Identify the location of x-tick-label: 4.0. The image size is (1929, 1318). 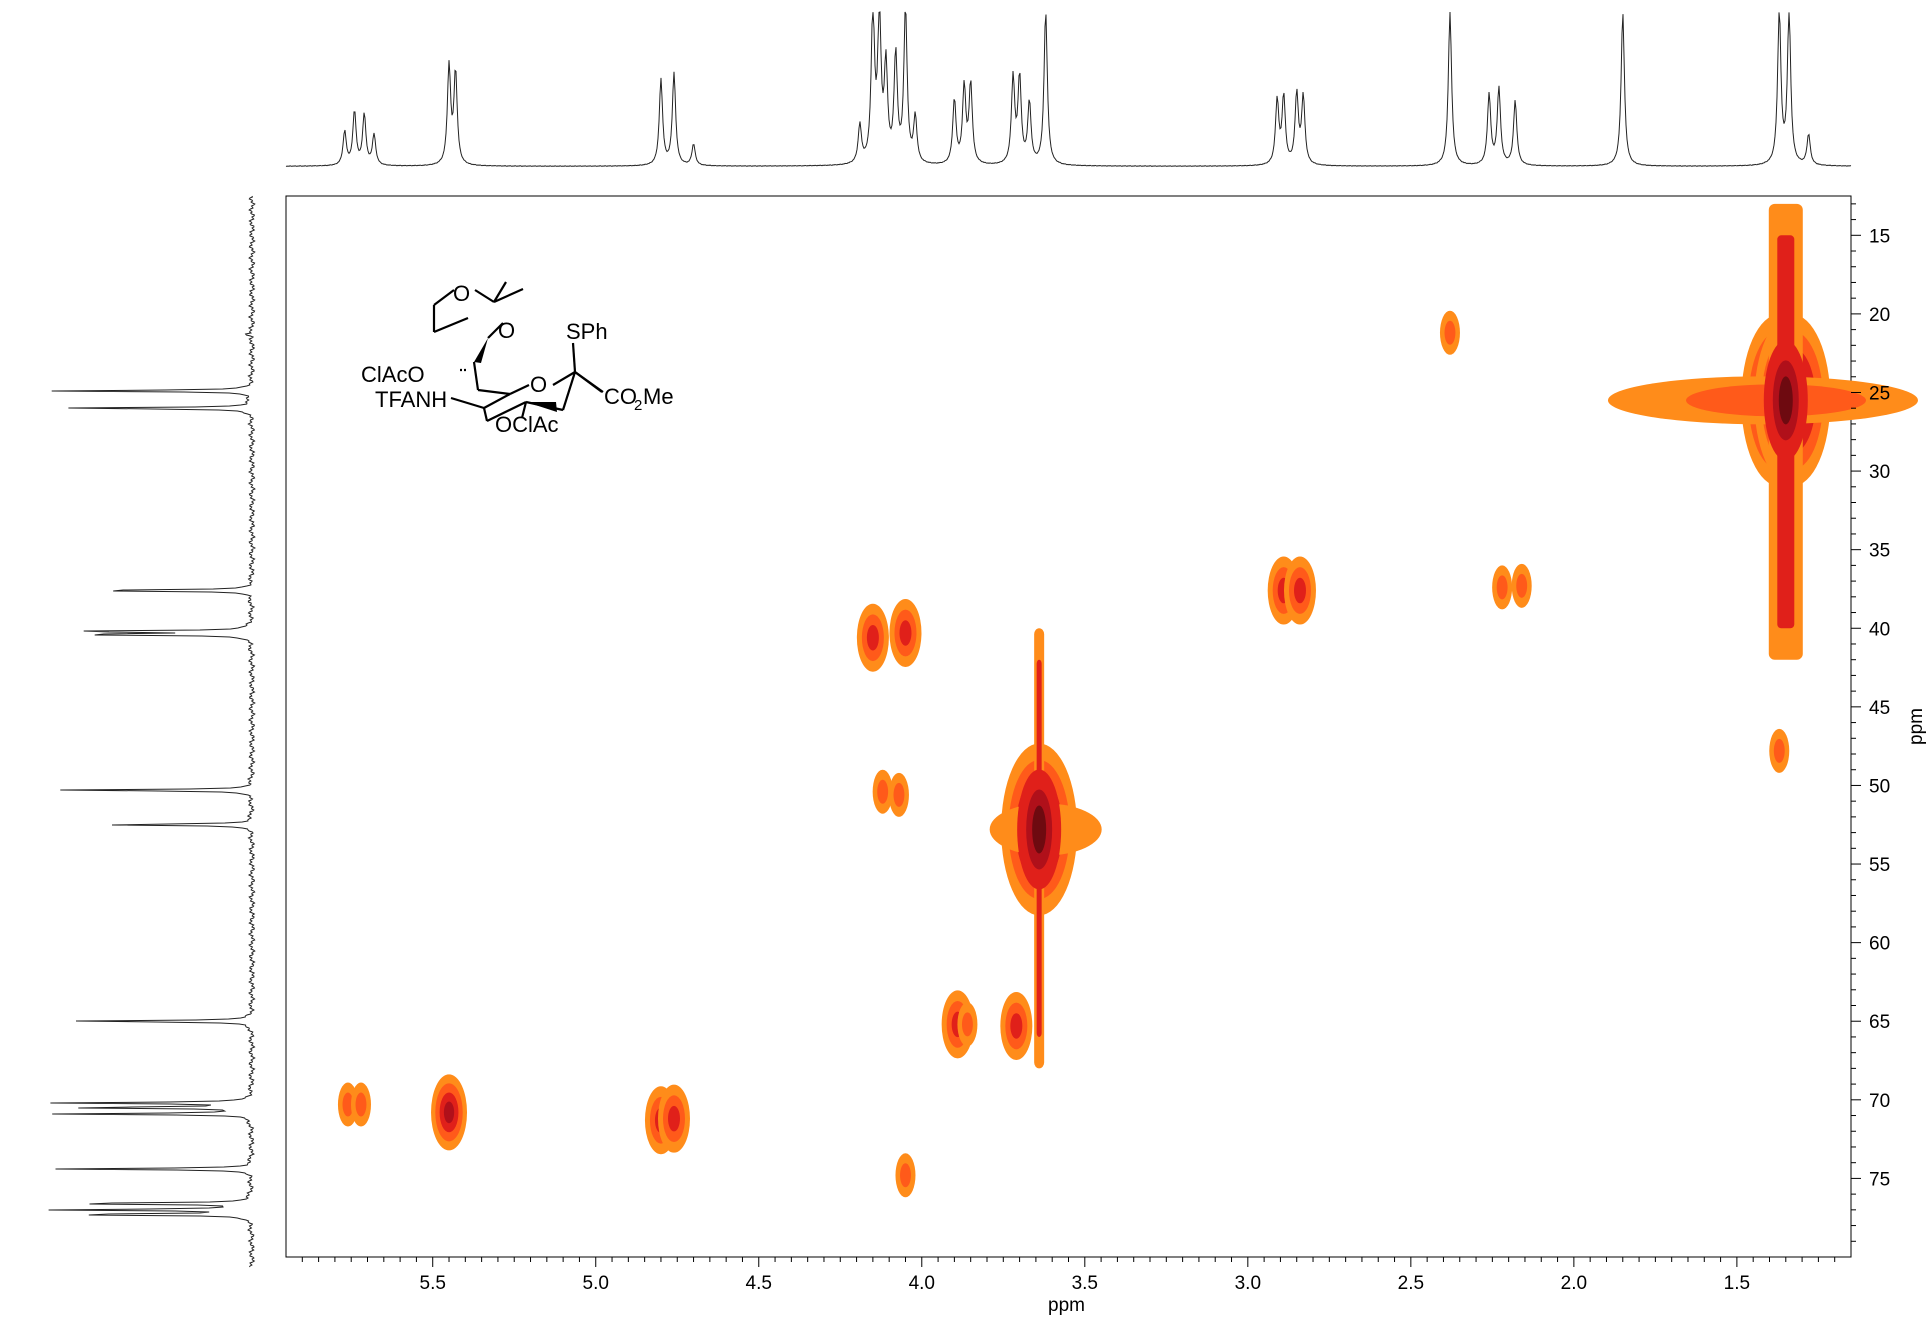
(922, 1283).